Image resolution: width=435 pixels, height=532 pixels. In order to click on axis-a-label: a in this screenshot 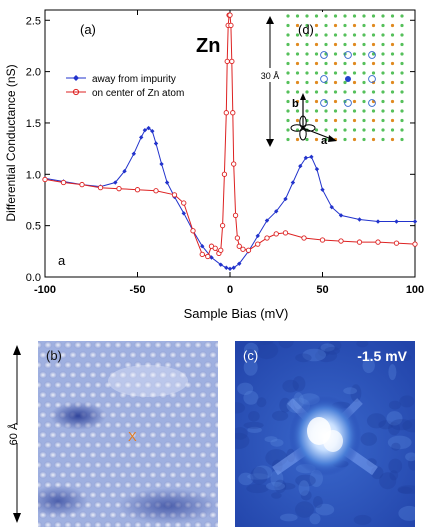, I will do `click(324, 141)`.